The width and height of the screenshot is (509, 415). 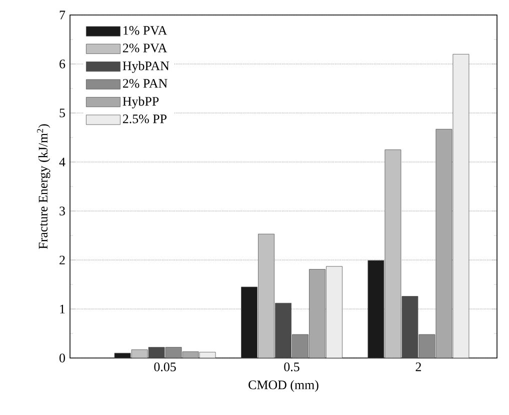 I want to click on y-tick-label: 6, so click(x=63, y=64).